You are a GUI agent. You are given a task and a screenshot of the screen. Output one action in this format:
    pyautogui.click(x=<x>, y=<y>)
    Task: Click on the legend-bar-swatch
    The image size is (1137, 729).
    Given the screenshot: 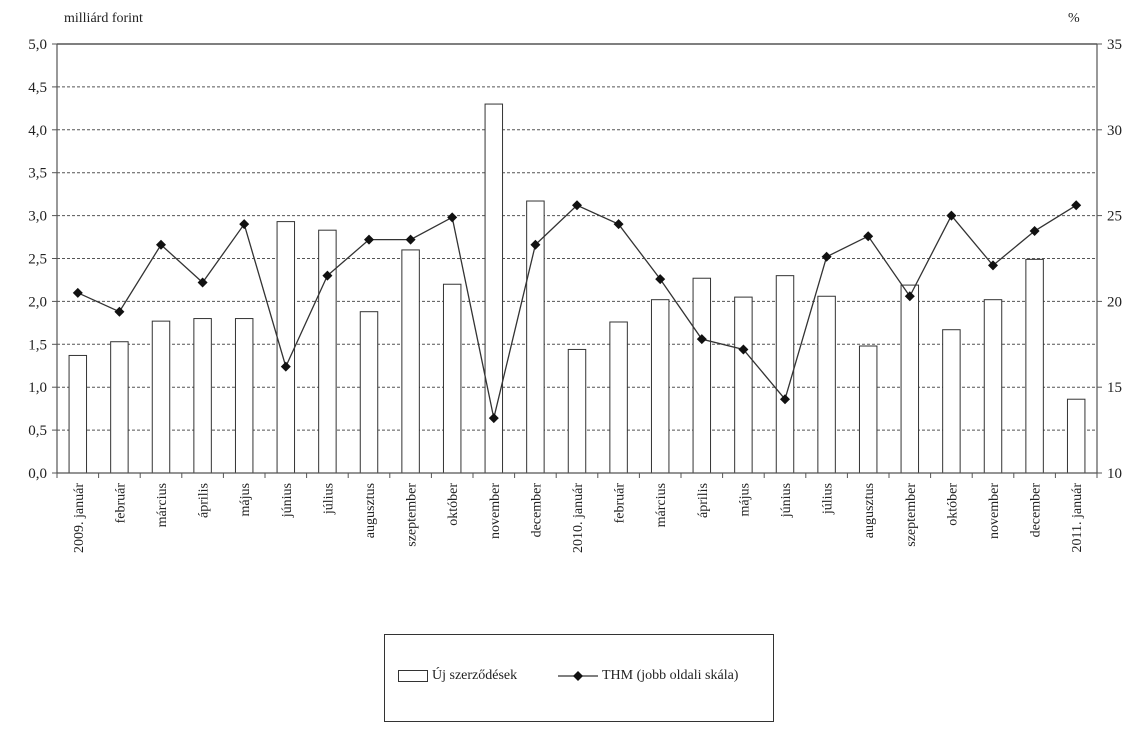 What is the action you would take?
    pyautogui.click(x=413, y=676)
    